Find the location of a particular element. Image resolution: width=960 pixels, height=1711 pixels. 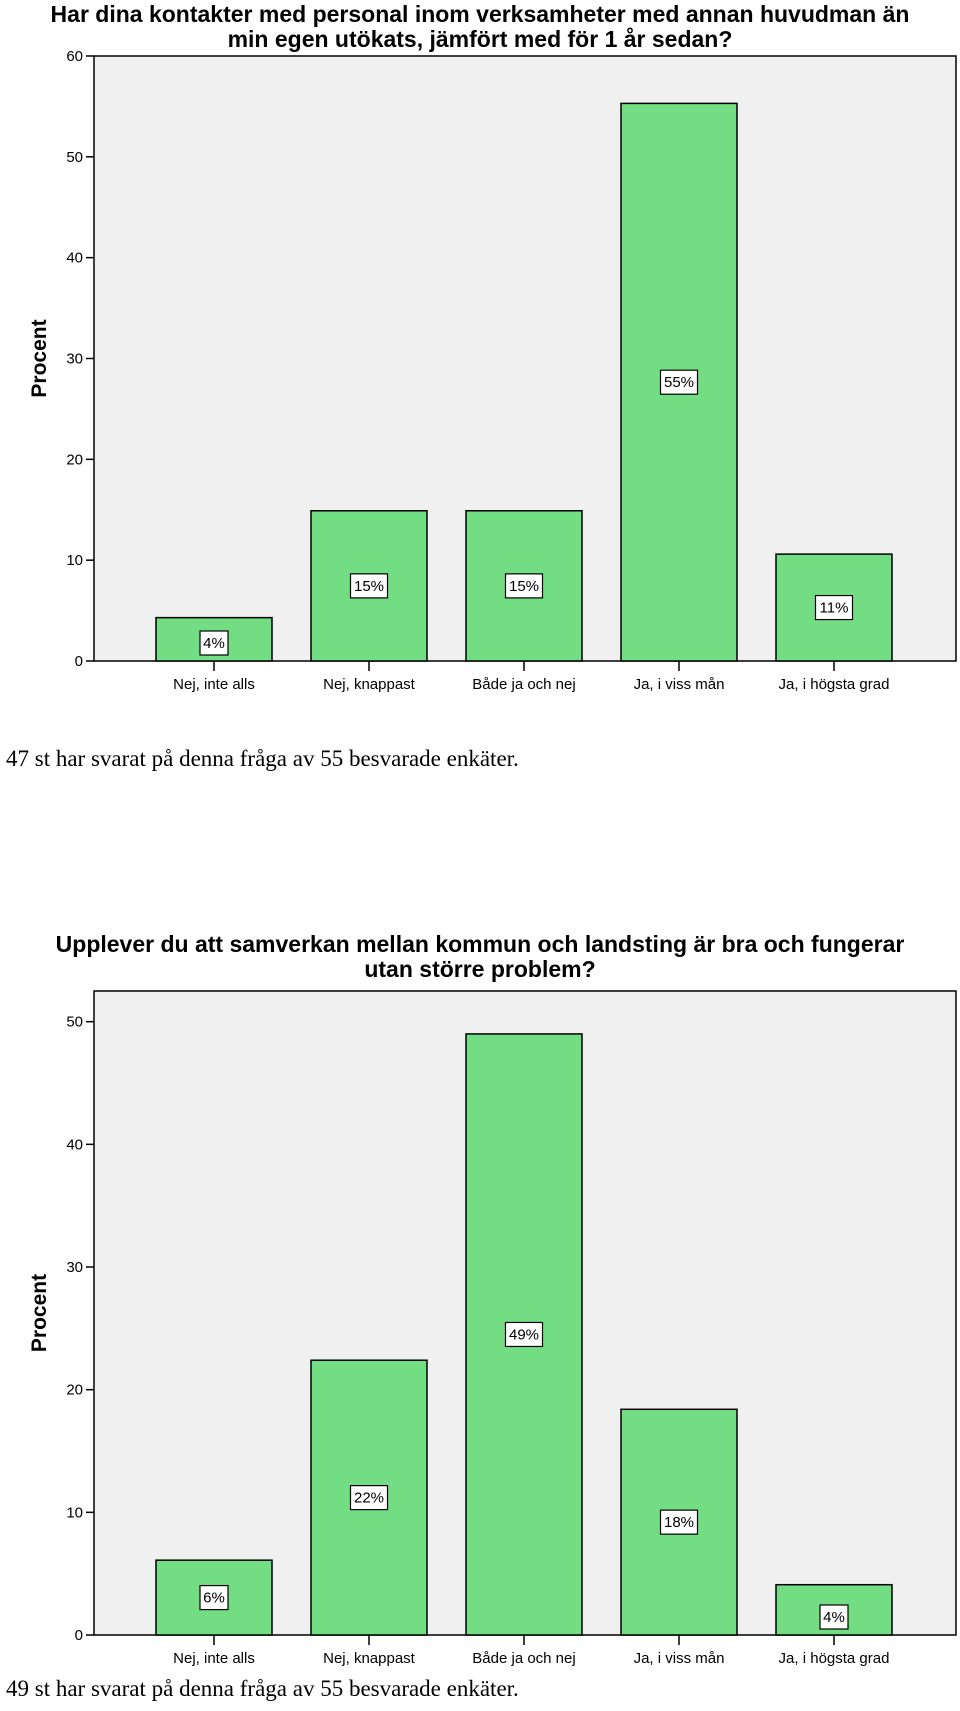

data-label: 22% is located at coordinates (369, 1498).